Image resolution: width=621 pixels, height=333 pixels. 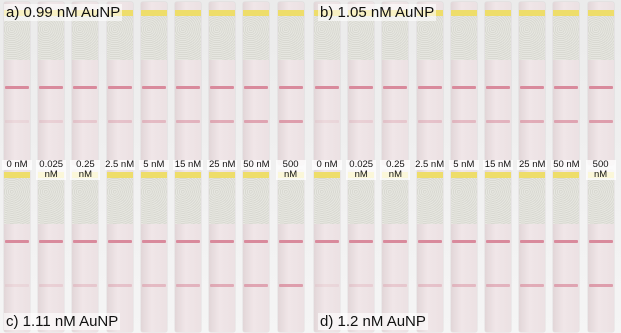 What do you see at coordinates (17, 165) in the screenshot?
I see `concentration-label: 0 nM` at bounding box center [17, 165].